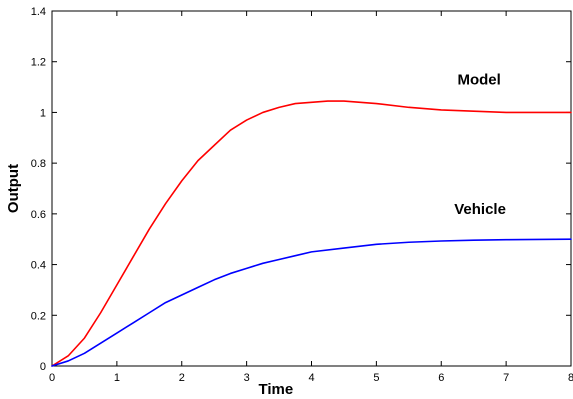  Describe the element at coordinates (506, 378) in the screenshot. I see `x-tick-label: 7` at that location.